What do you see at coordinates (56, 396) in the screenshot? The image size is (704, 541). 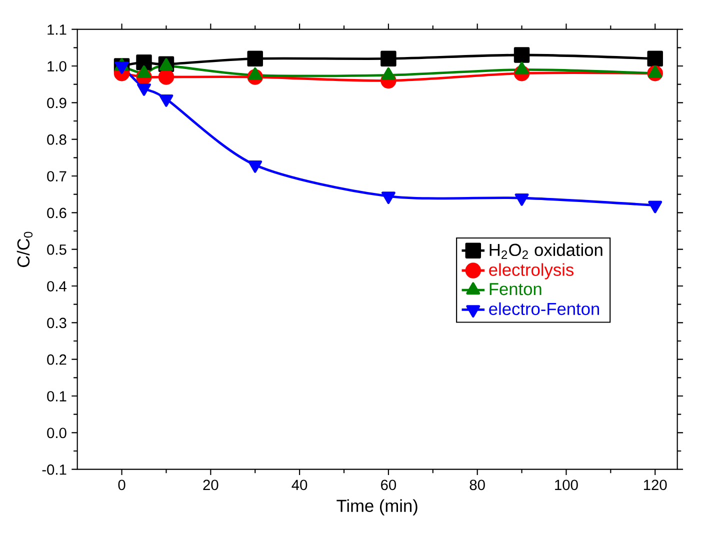 I see `y-tick-label: 0.1` at bounding box center [56, 396].